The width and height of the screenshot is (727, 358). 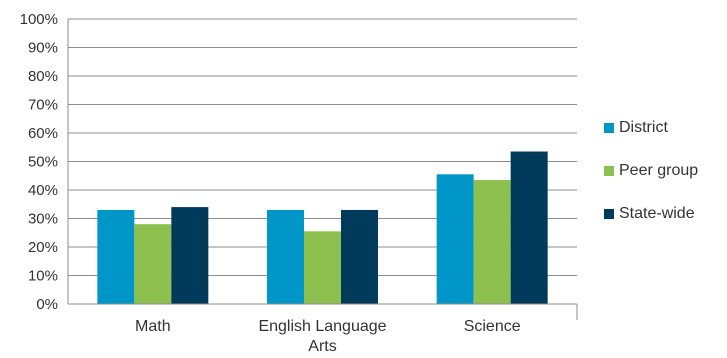 I want to click on y-tick-label: 50%, so click(x=43, y=162).